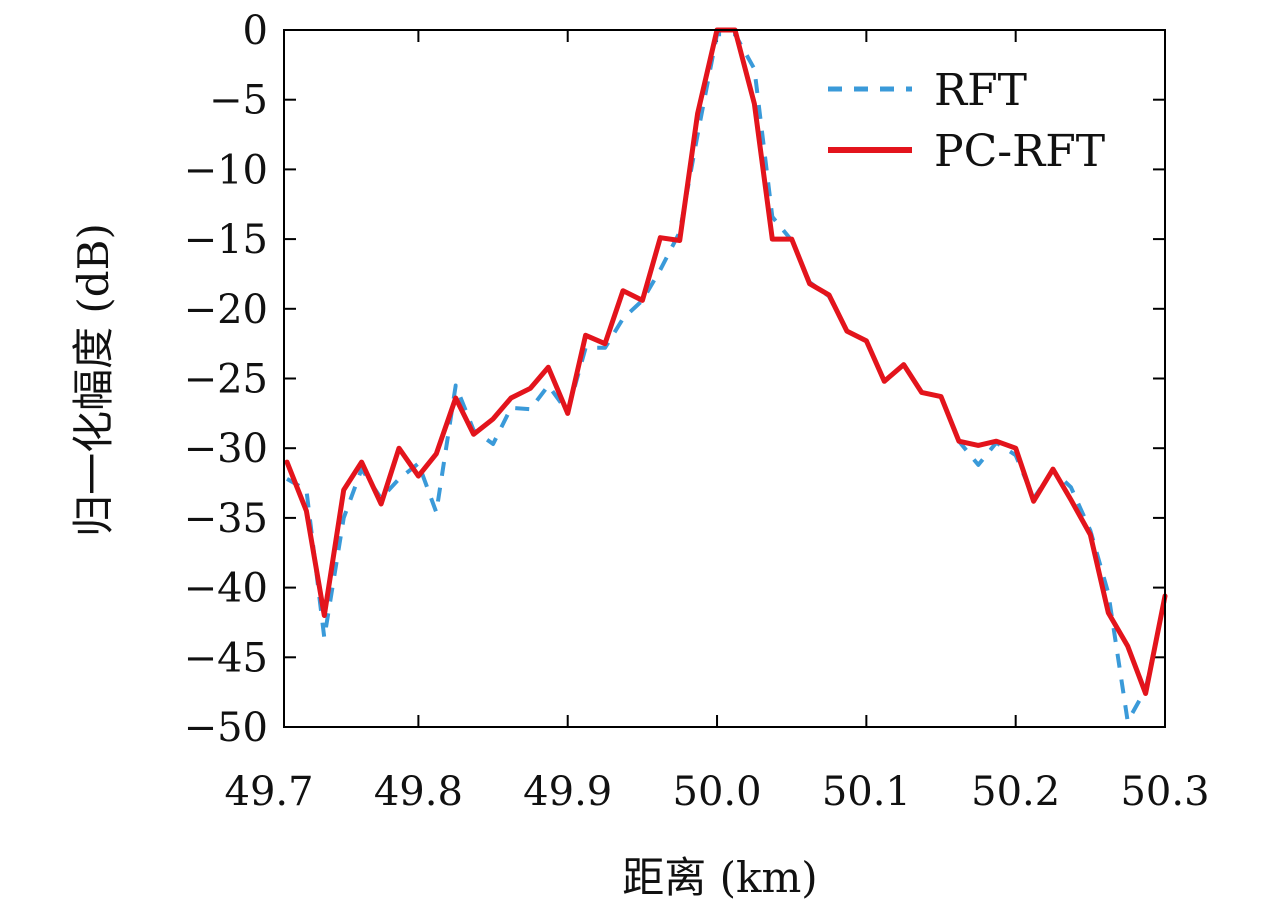  Describe the element at coordinates (717, 792) in the screenshot. I see `x-tick-label: 50.0` at that location.